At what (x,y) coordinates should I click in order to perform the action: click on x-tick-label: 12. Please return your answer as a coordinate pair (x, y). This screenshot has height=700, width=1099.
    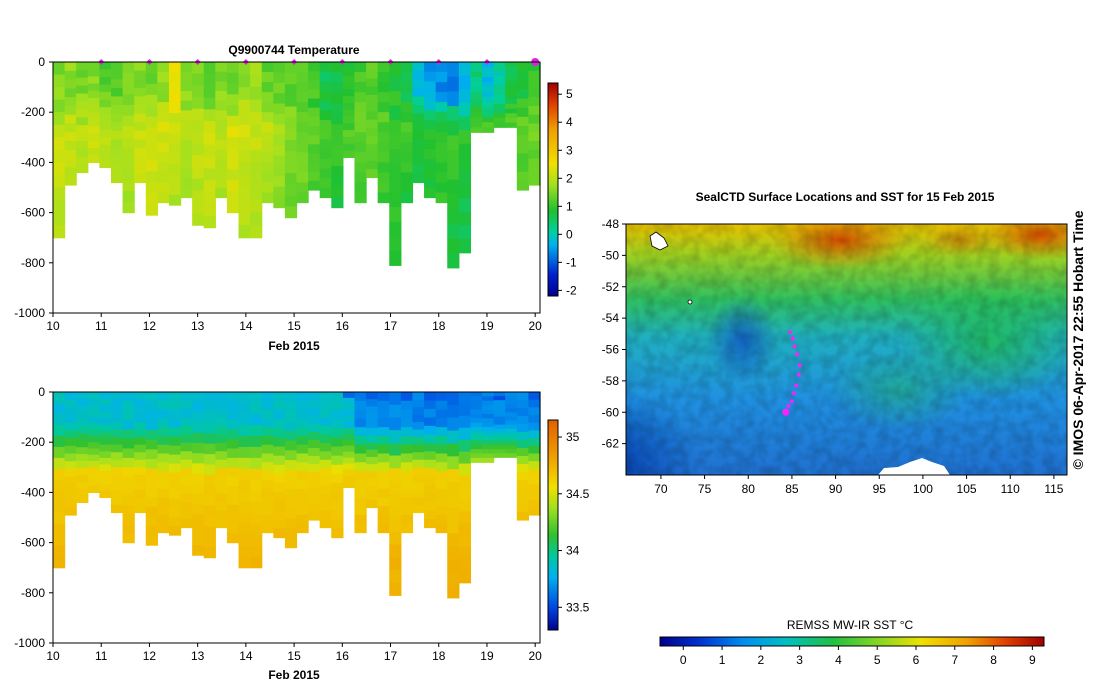
    Looking at the image, I should click on (150, 656).